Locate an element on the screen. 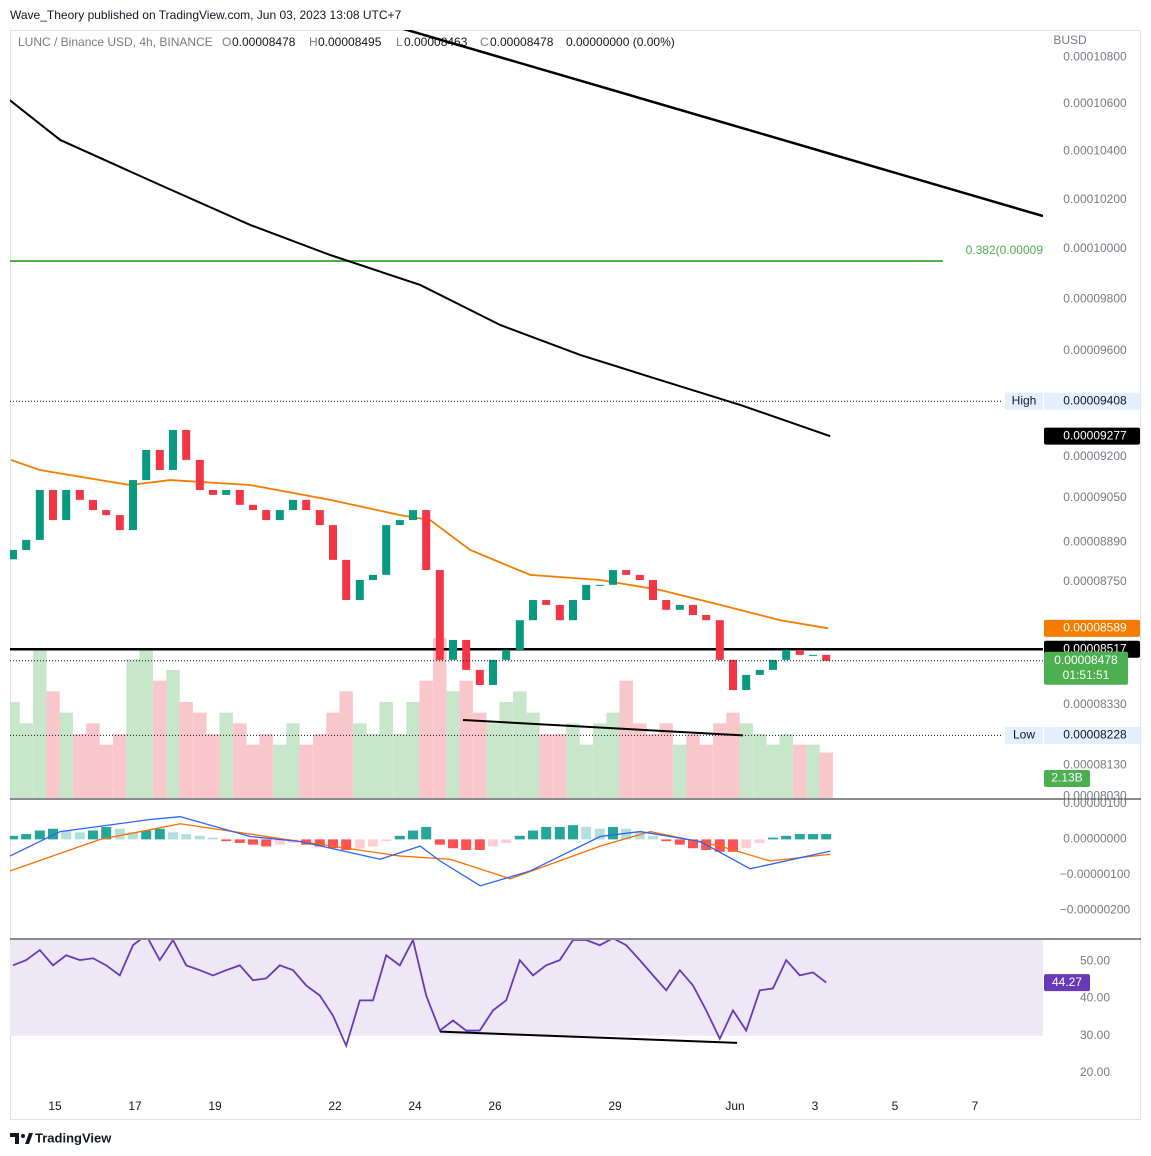  y-tick-label: 0.00008890 is located at coordinates (1095, 542).